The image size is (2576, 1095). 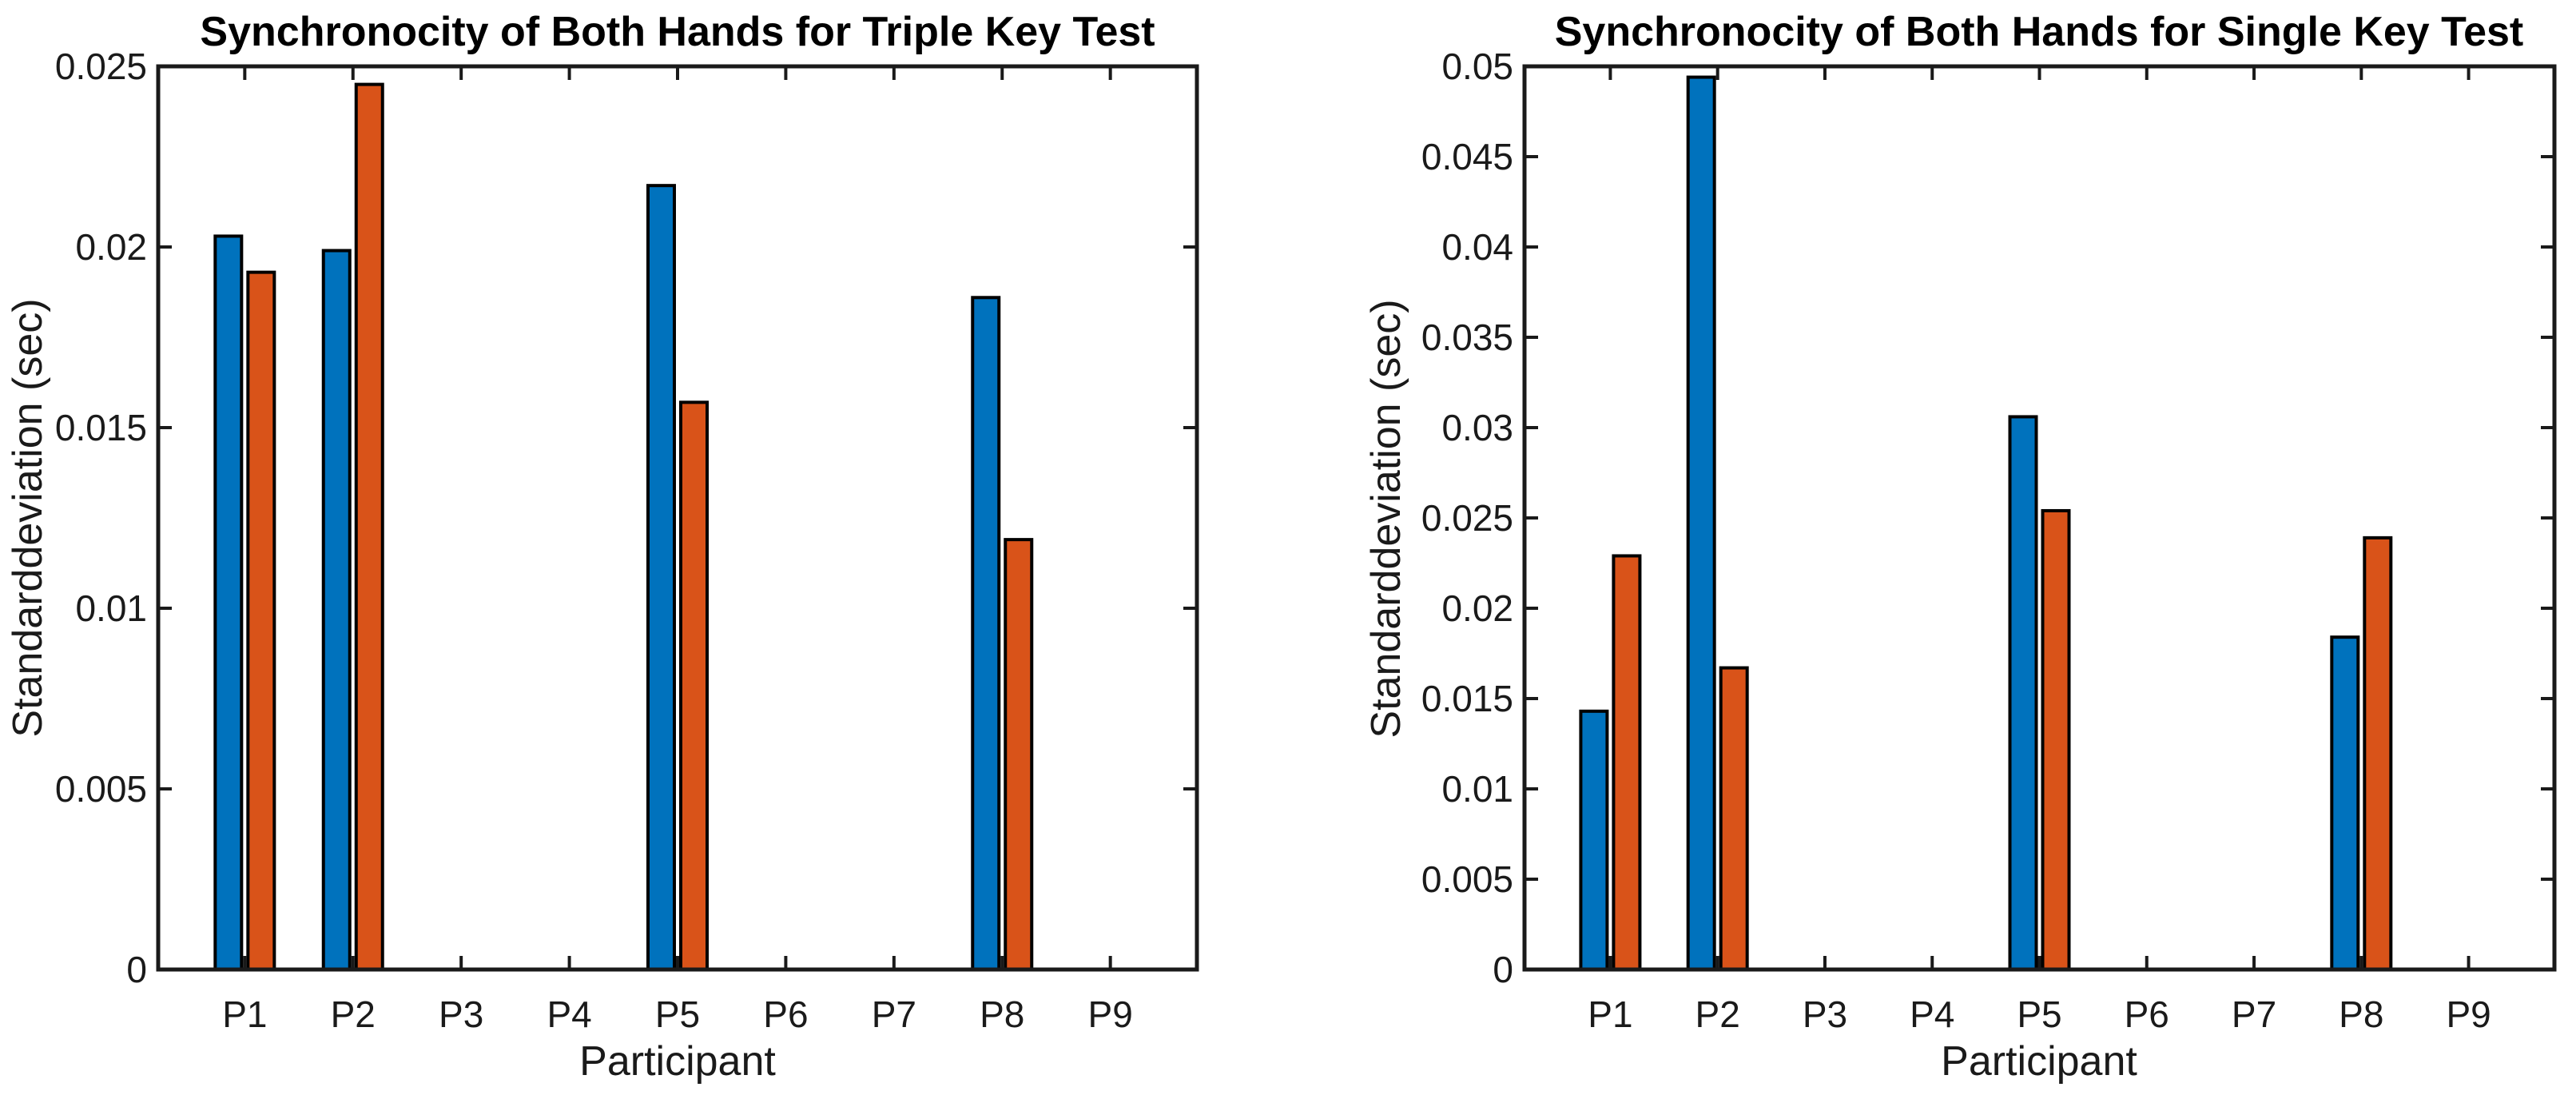 I want to click on y-tick-label: 0.04, so click(x=1477, y=247).